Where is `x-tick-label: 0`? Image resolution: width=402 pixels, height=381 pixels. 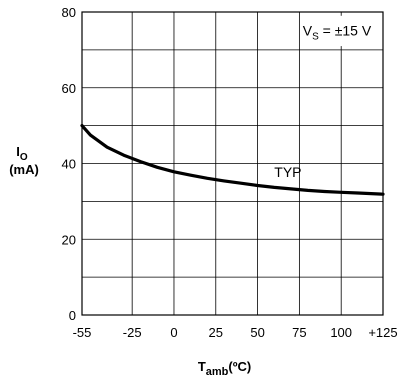 x-tick-label: 0 is located at coordinates (173, 332).